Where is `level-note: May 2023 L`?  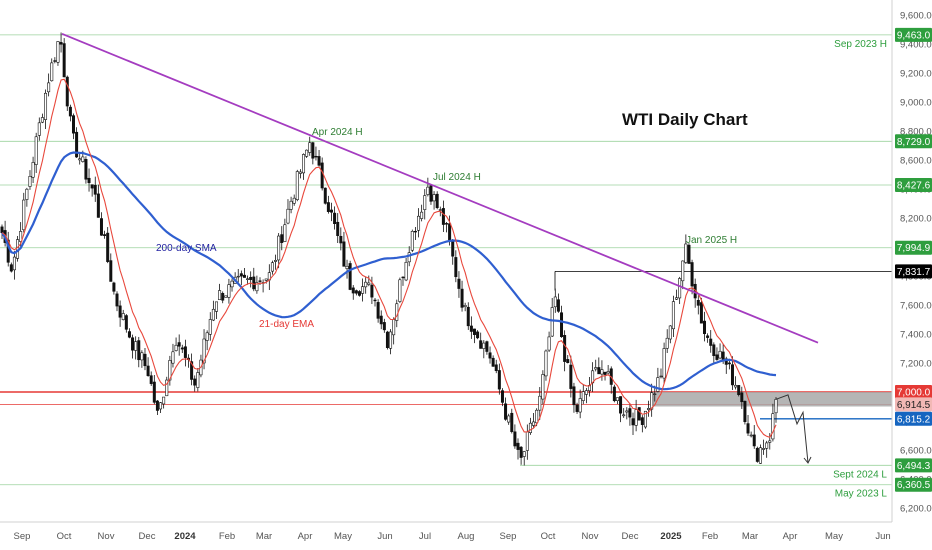
level-note: May 2023 L is located at coordinates (861, 494).